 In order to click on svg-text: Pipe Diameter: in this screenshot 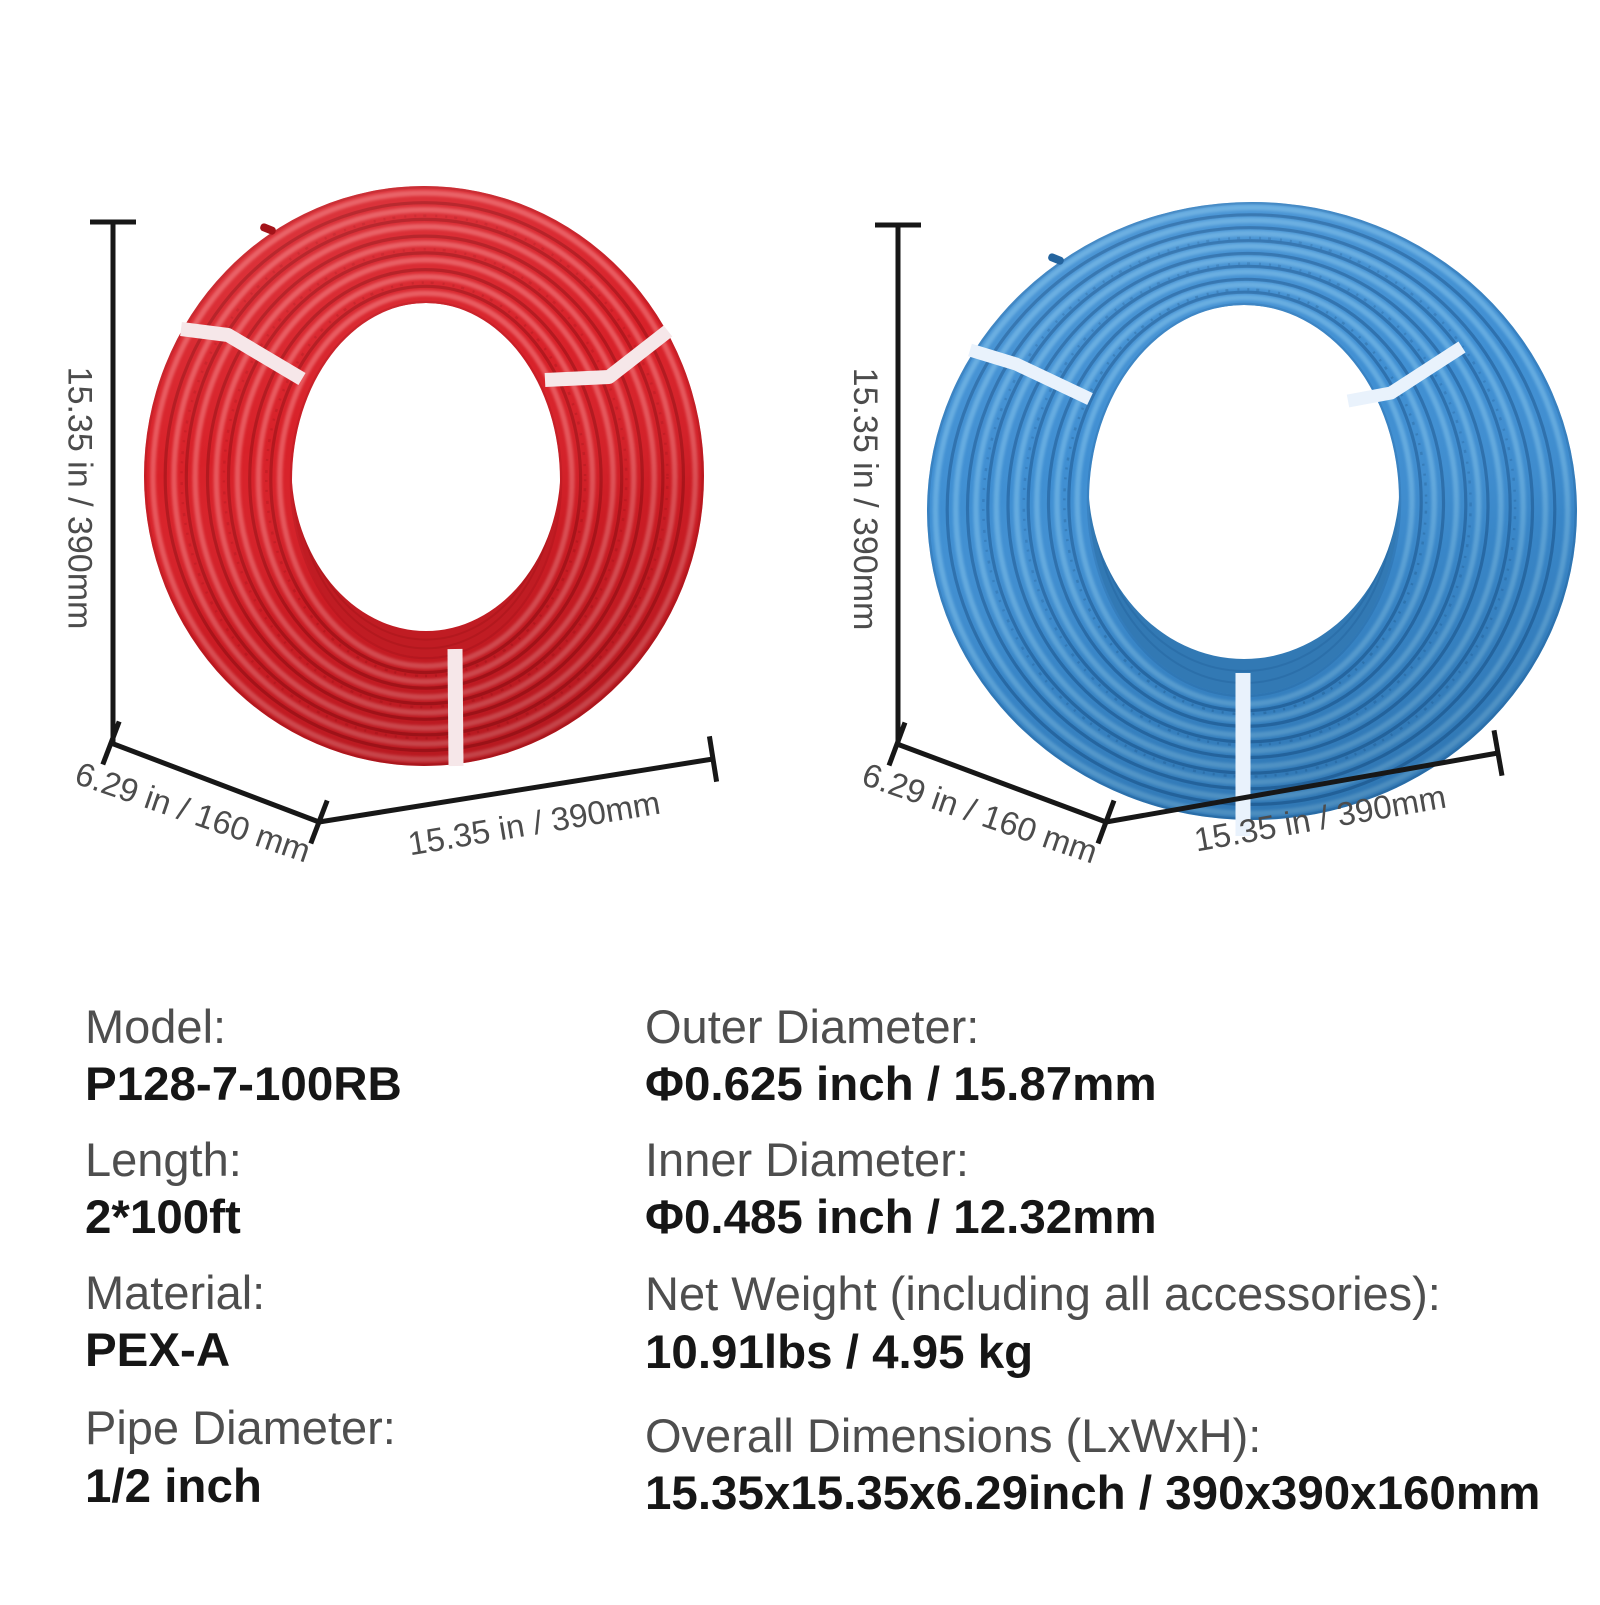, I will do `click(240, 1427)`.